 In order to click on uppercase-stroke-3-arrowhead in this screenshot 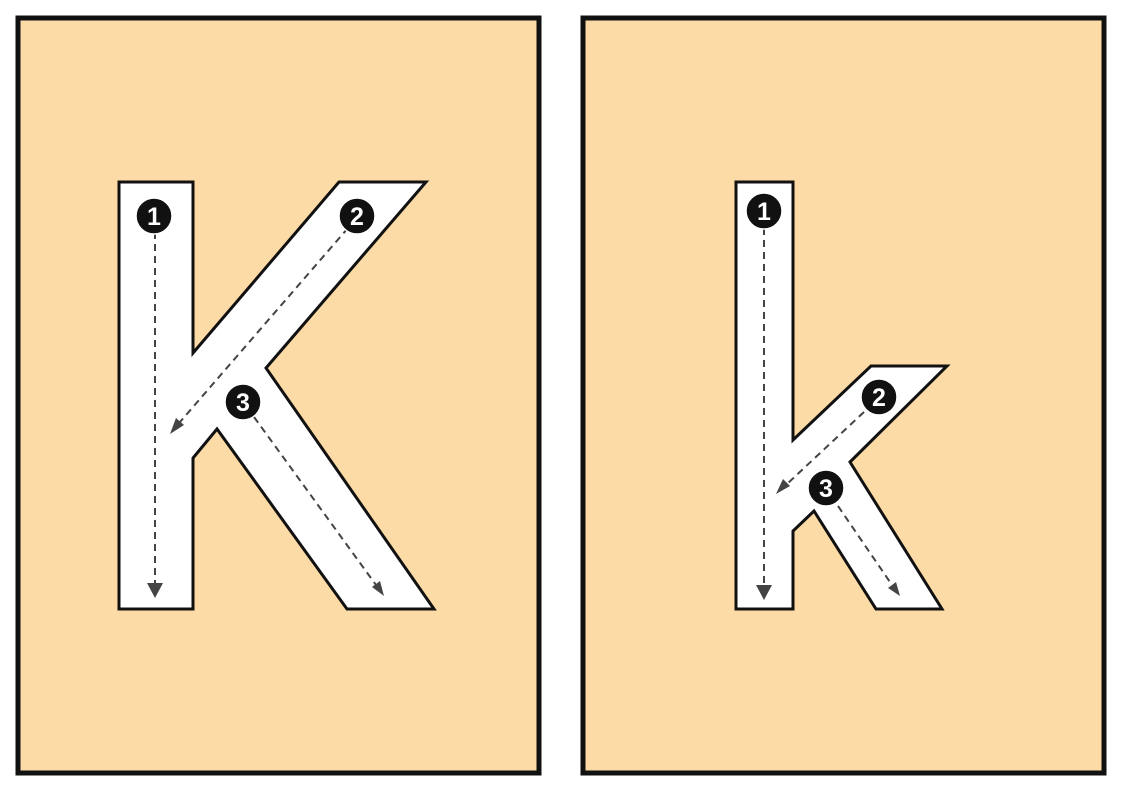, I will do `click(378, 588)`.